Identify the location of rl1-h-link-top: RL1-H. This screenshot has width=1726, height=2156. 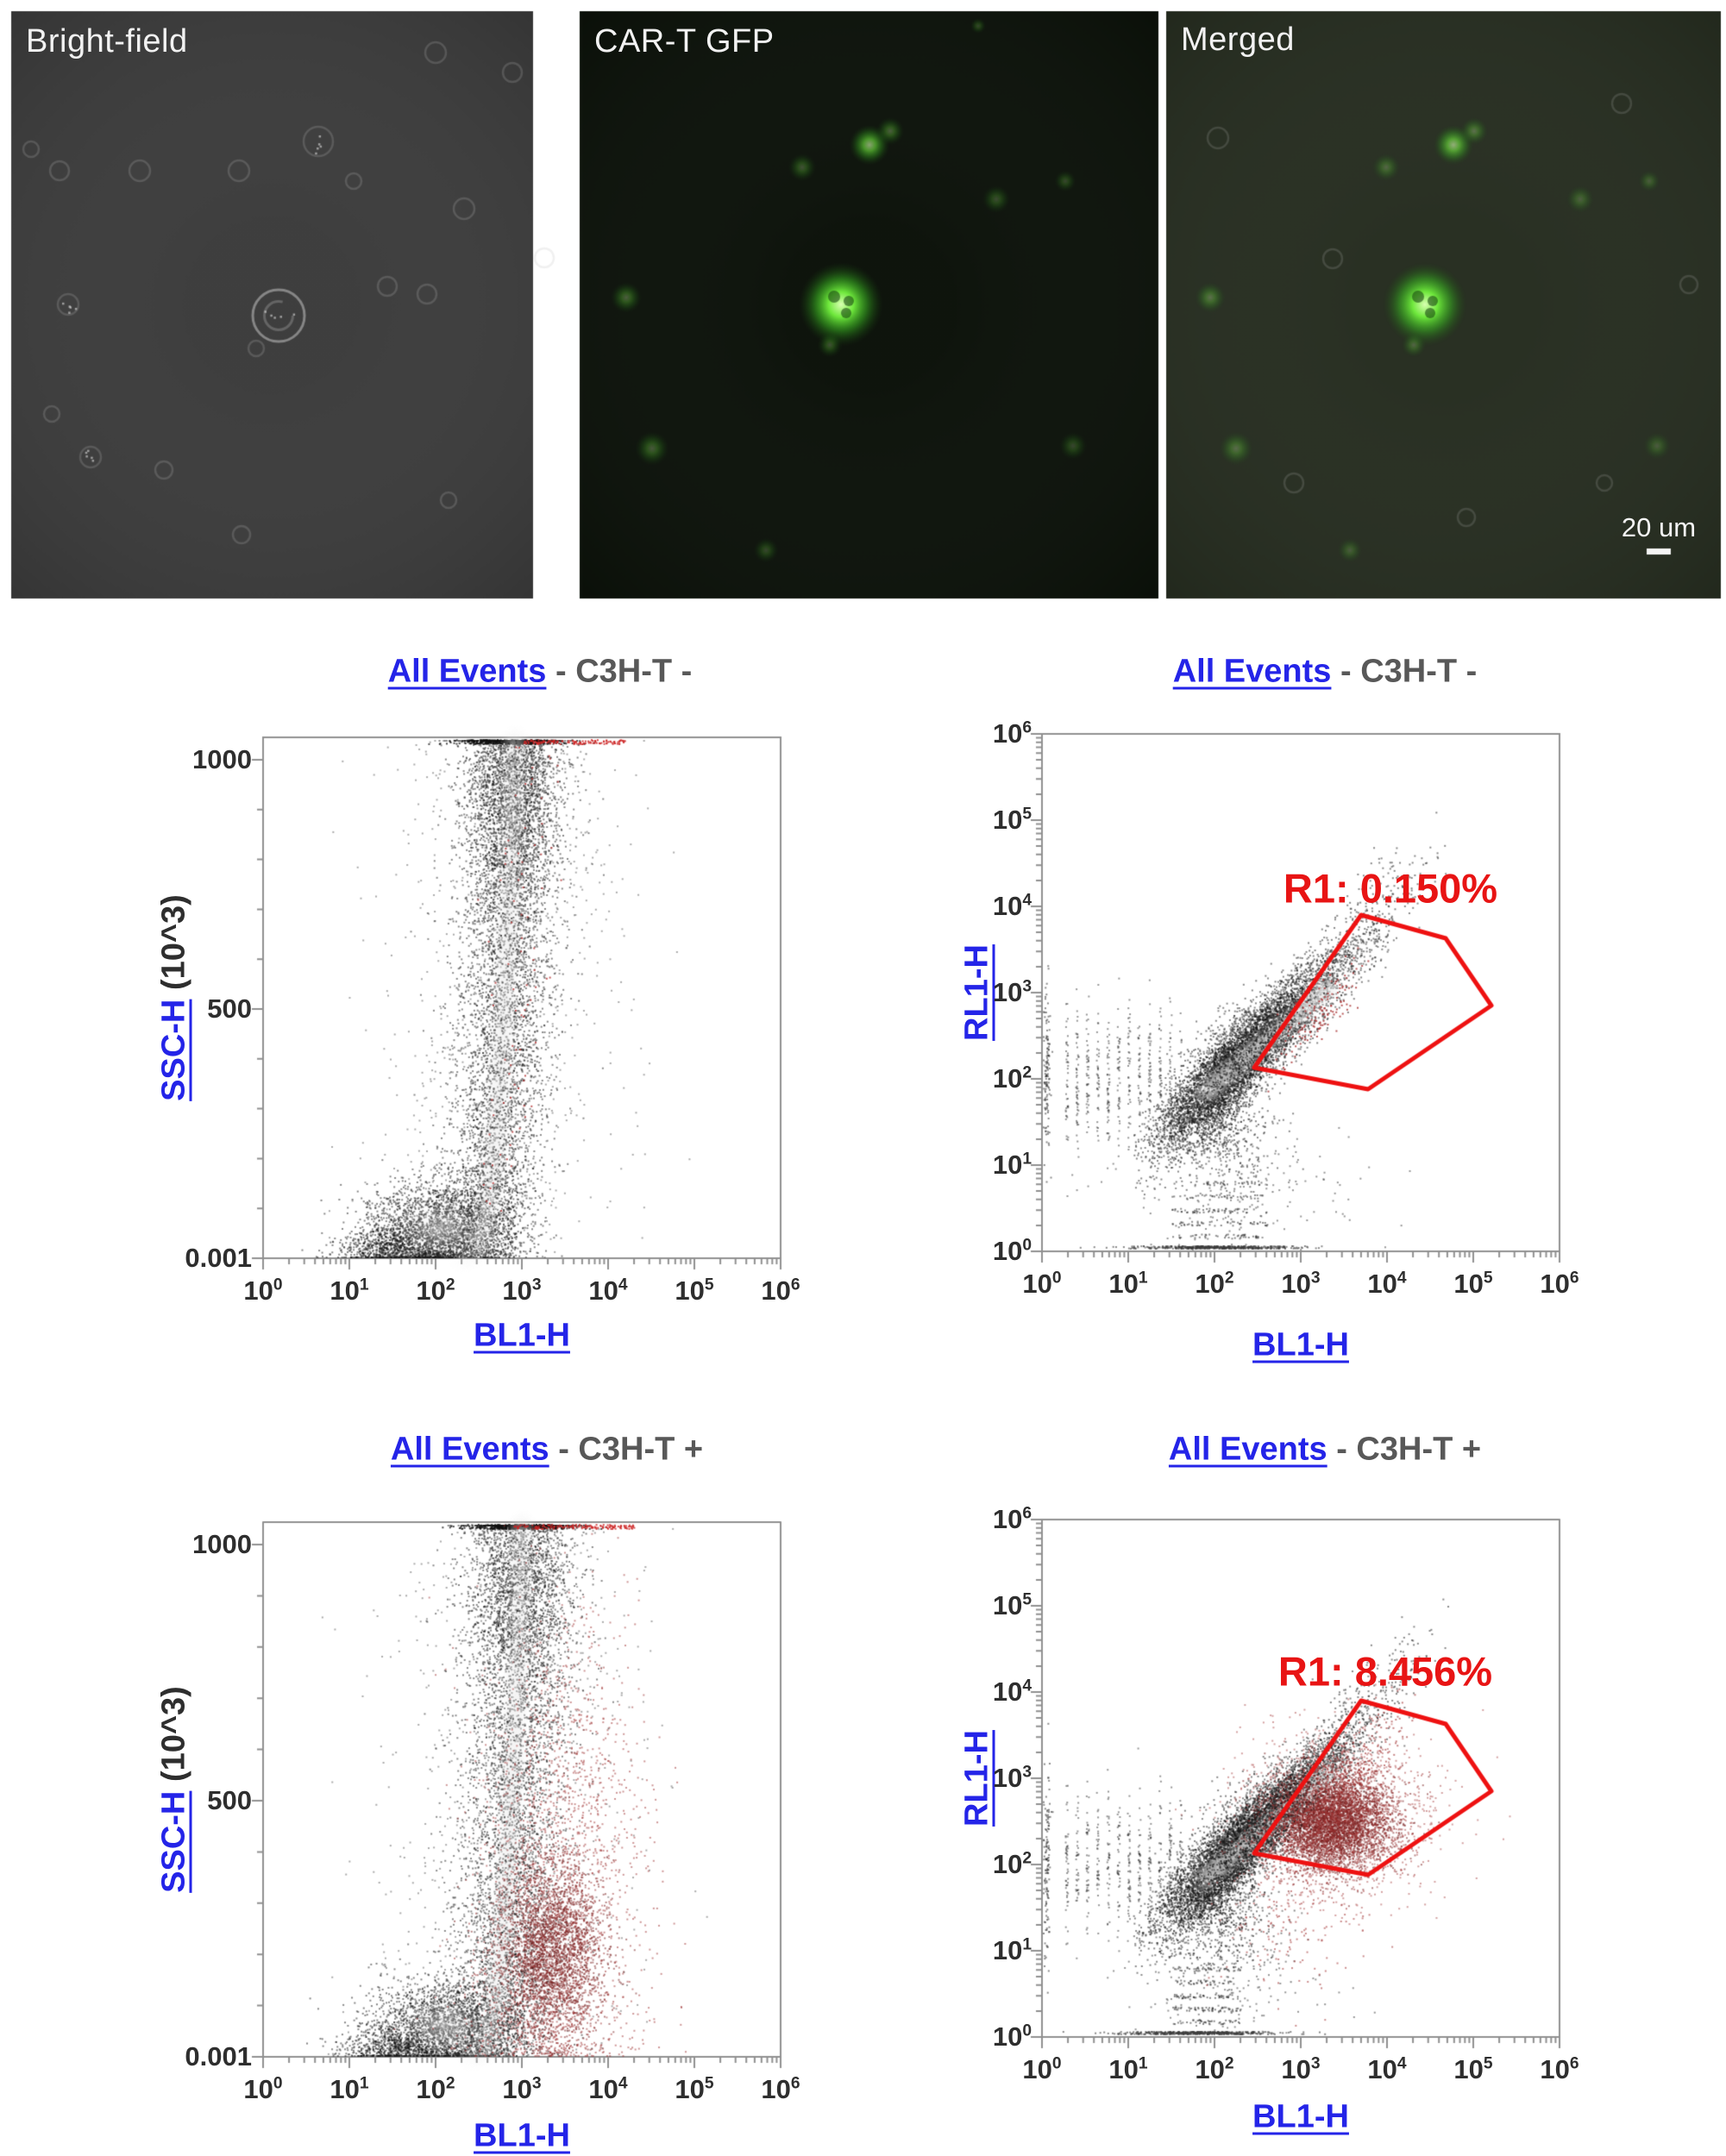
(977, 992).